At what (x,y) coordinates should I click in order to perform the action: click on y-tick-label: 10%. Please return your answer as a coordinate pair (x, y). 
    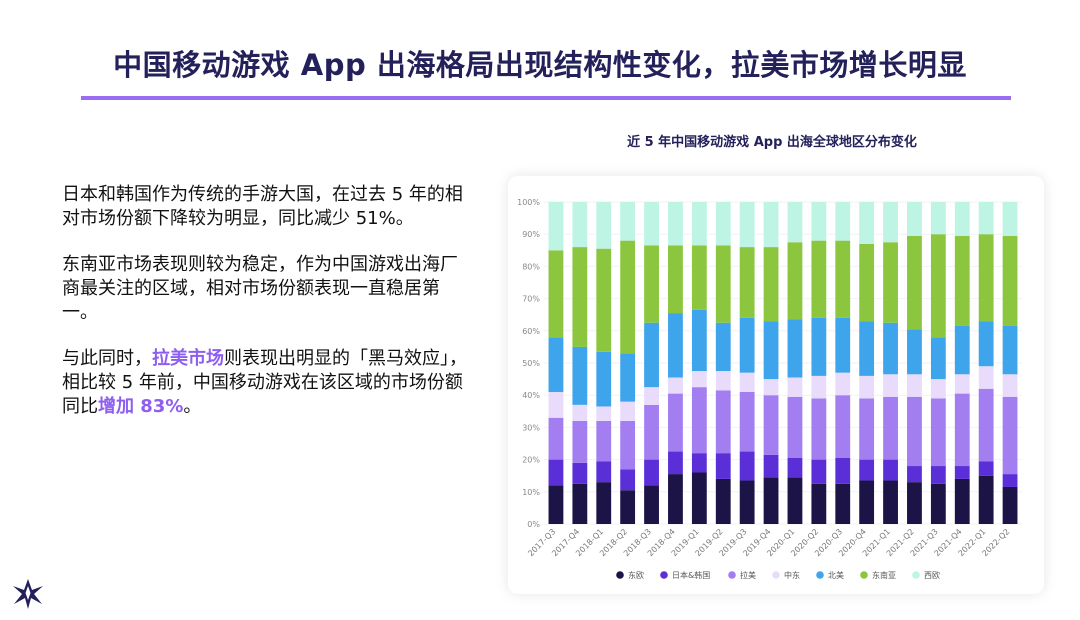
    Looking at the image, I should click on (531, 492).